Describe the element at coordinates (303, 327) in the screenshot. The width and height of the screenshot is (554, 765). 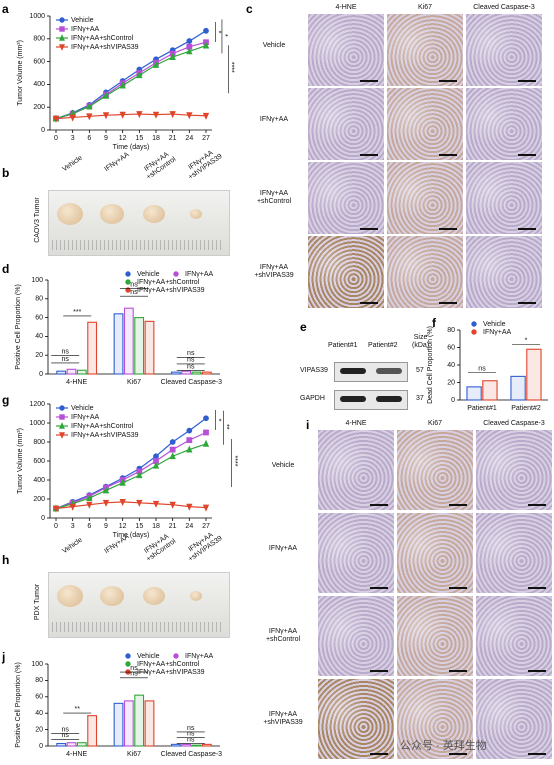
I see `panel-letter: e` at that location.